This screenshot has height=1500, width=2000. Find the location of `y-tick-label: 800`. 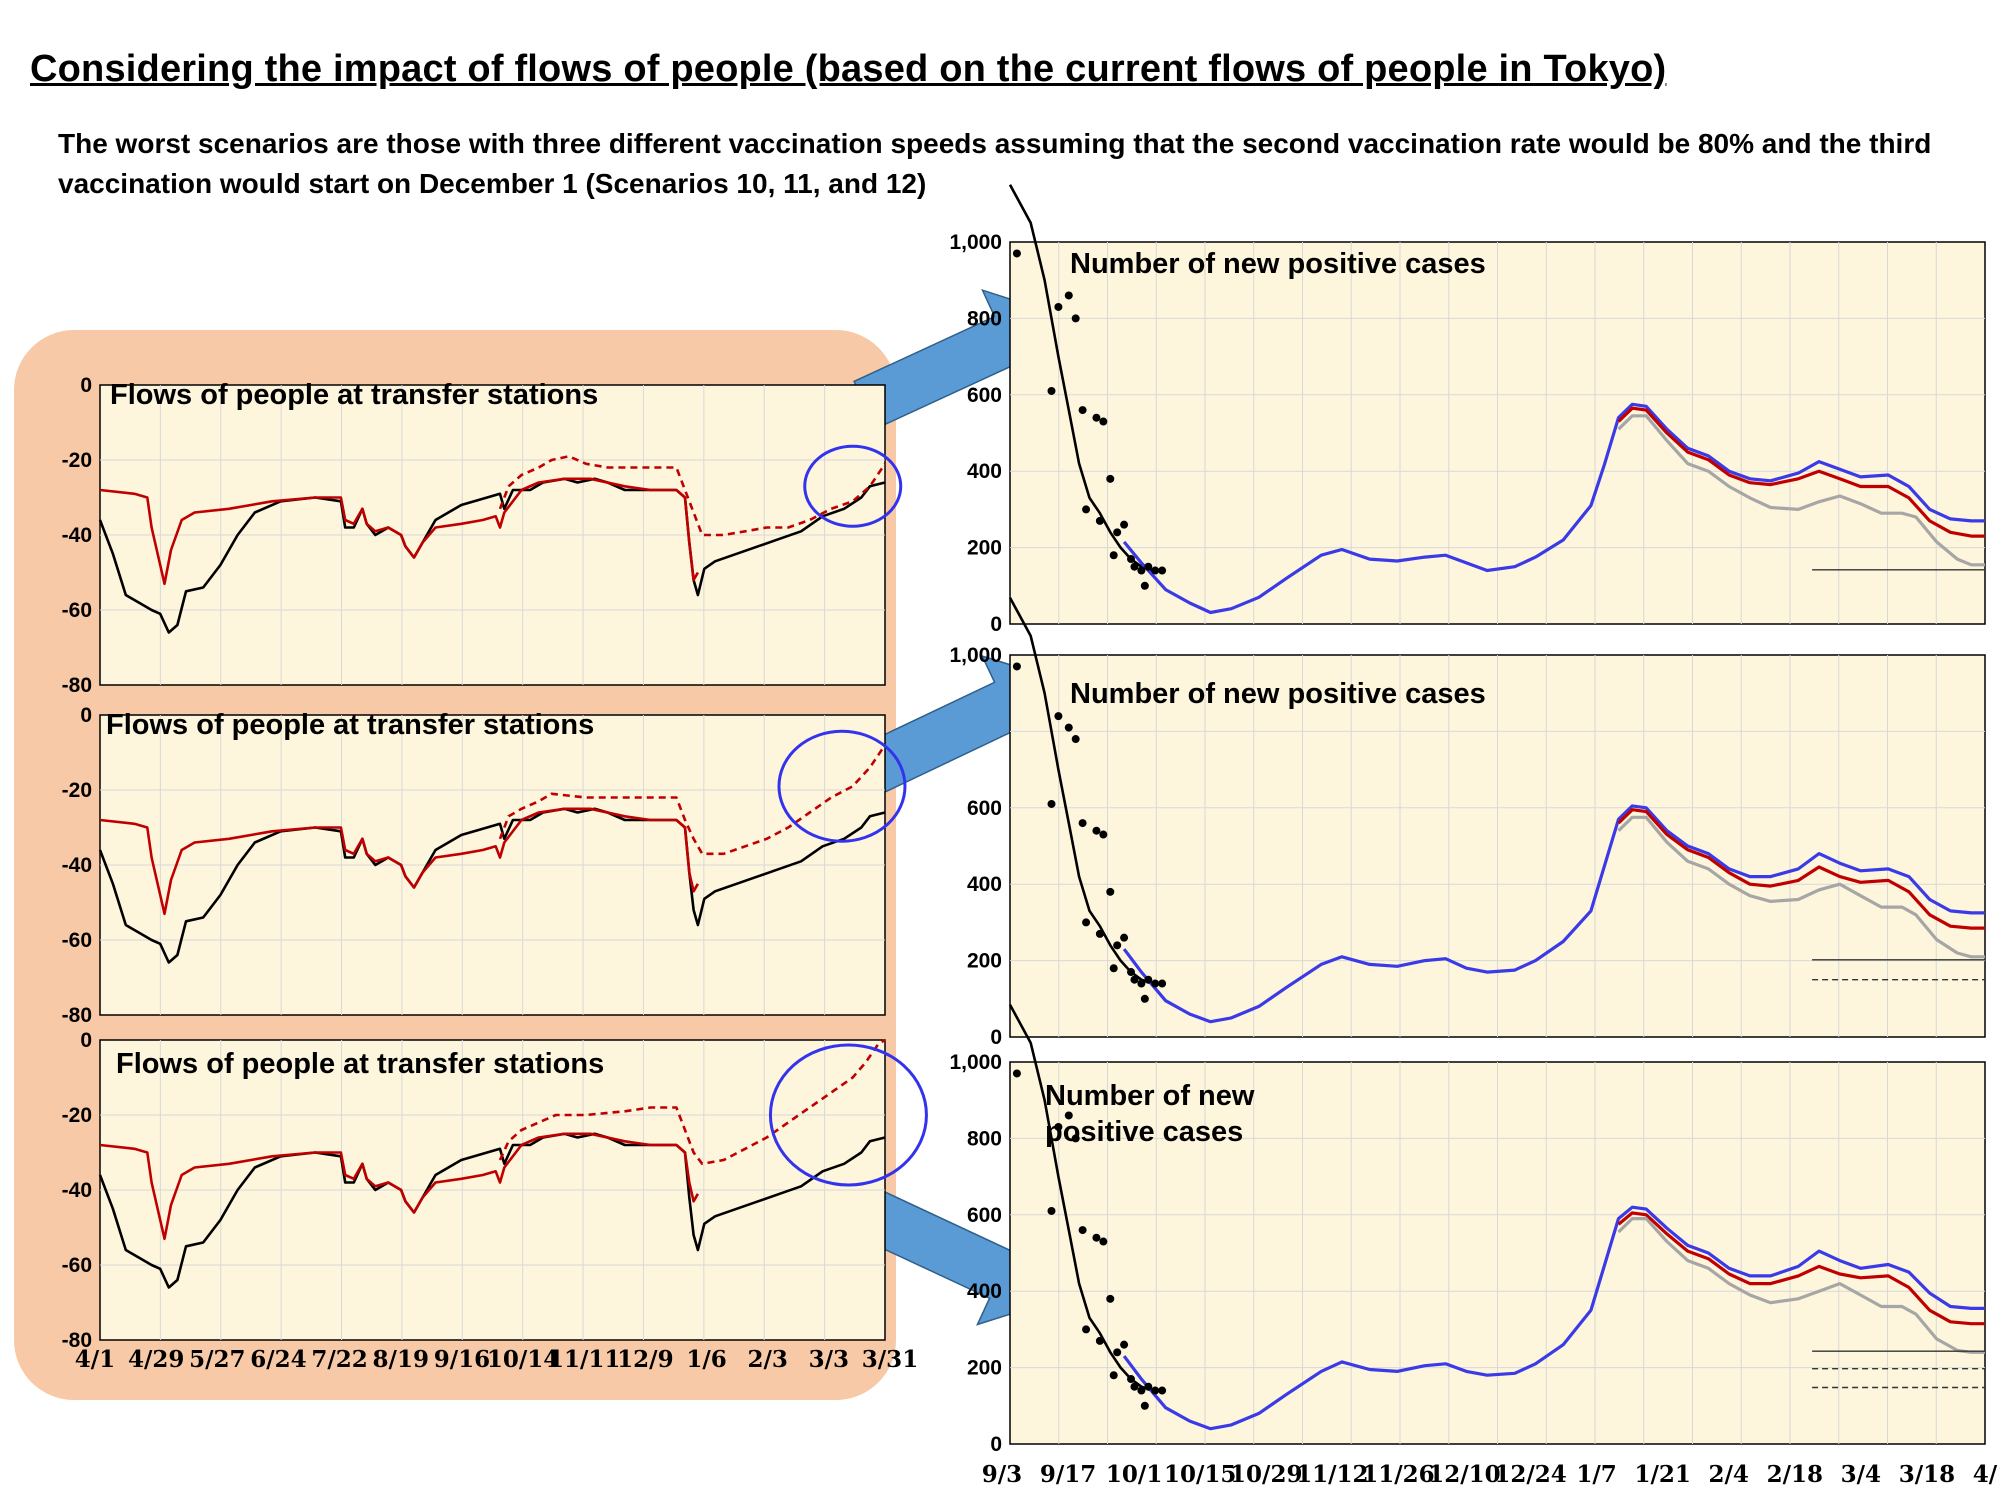

y-tick-label: 800 is located at coordinates (984, 318).